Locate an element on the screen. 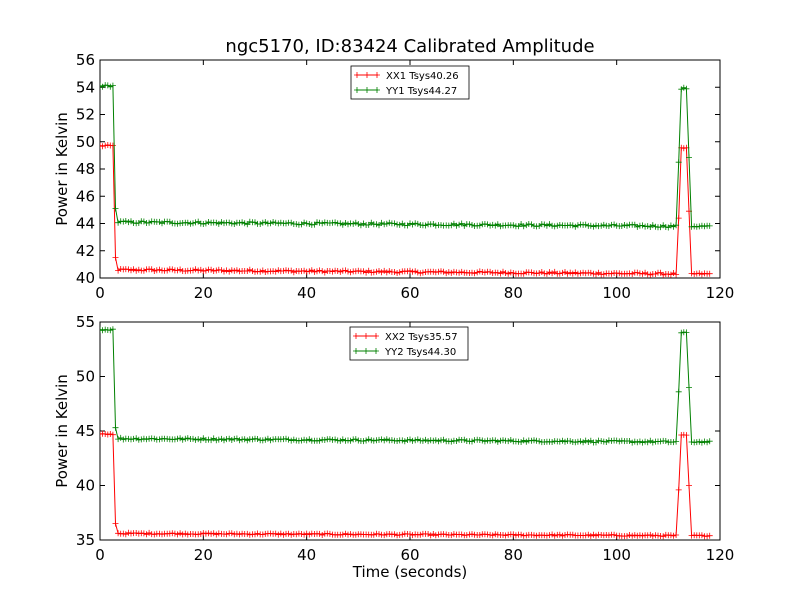 The width and height of the screenshot is (800, 604). y-axis-label-bottom: Power in Kelvin is located at coordinates (62, 431).